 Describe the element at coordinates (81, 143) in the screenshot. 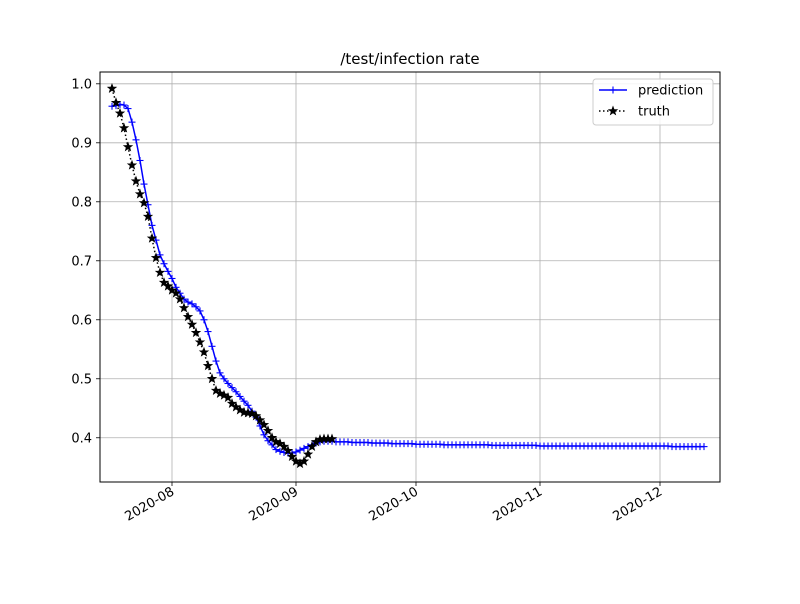

I see `y-tick-label: 0.9` at that location.